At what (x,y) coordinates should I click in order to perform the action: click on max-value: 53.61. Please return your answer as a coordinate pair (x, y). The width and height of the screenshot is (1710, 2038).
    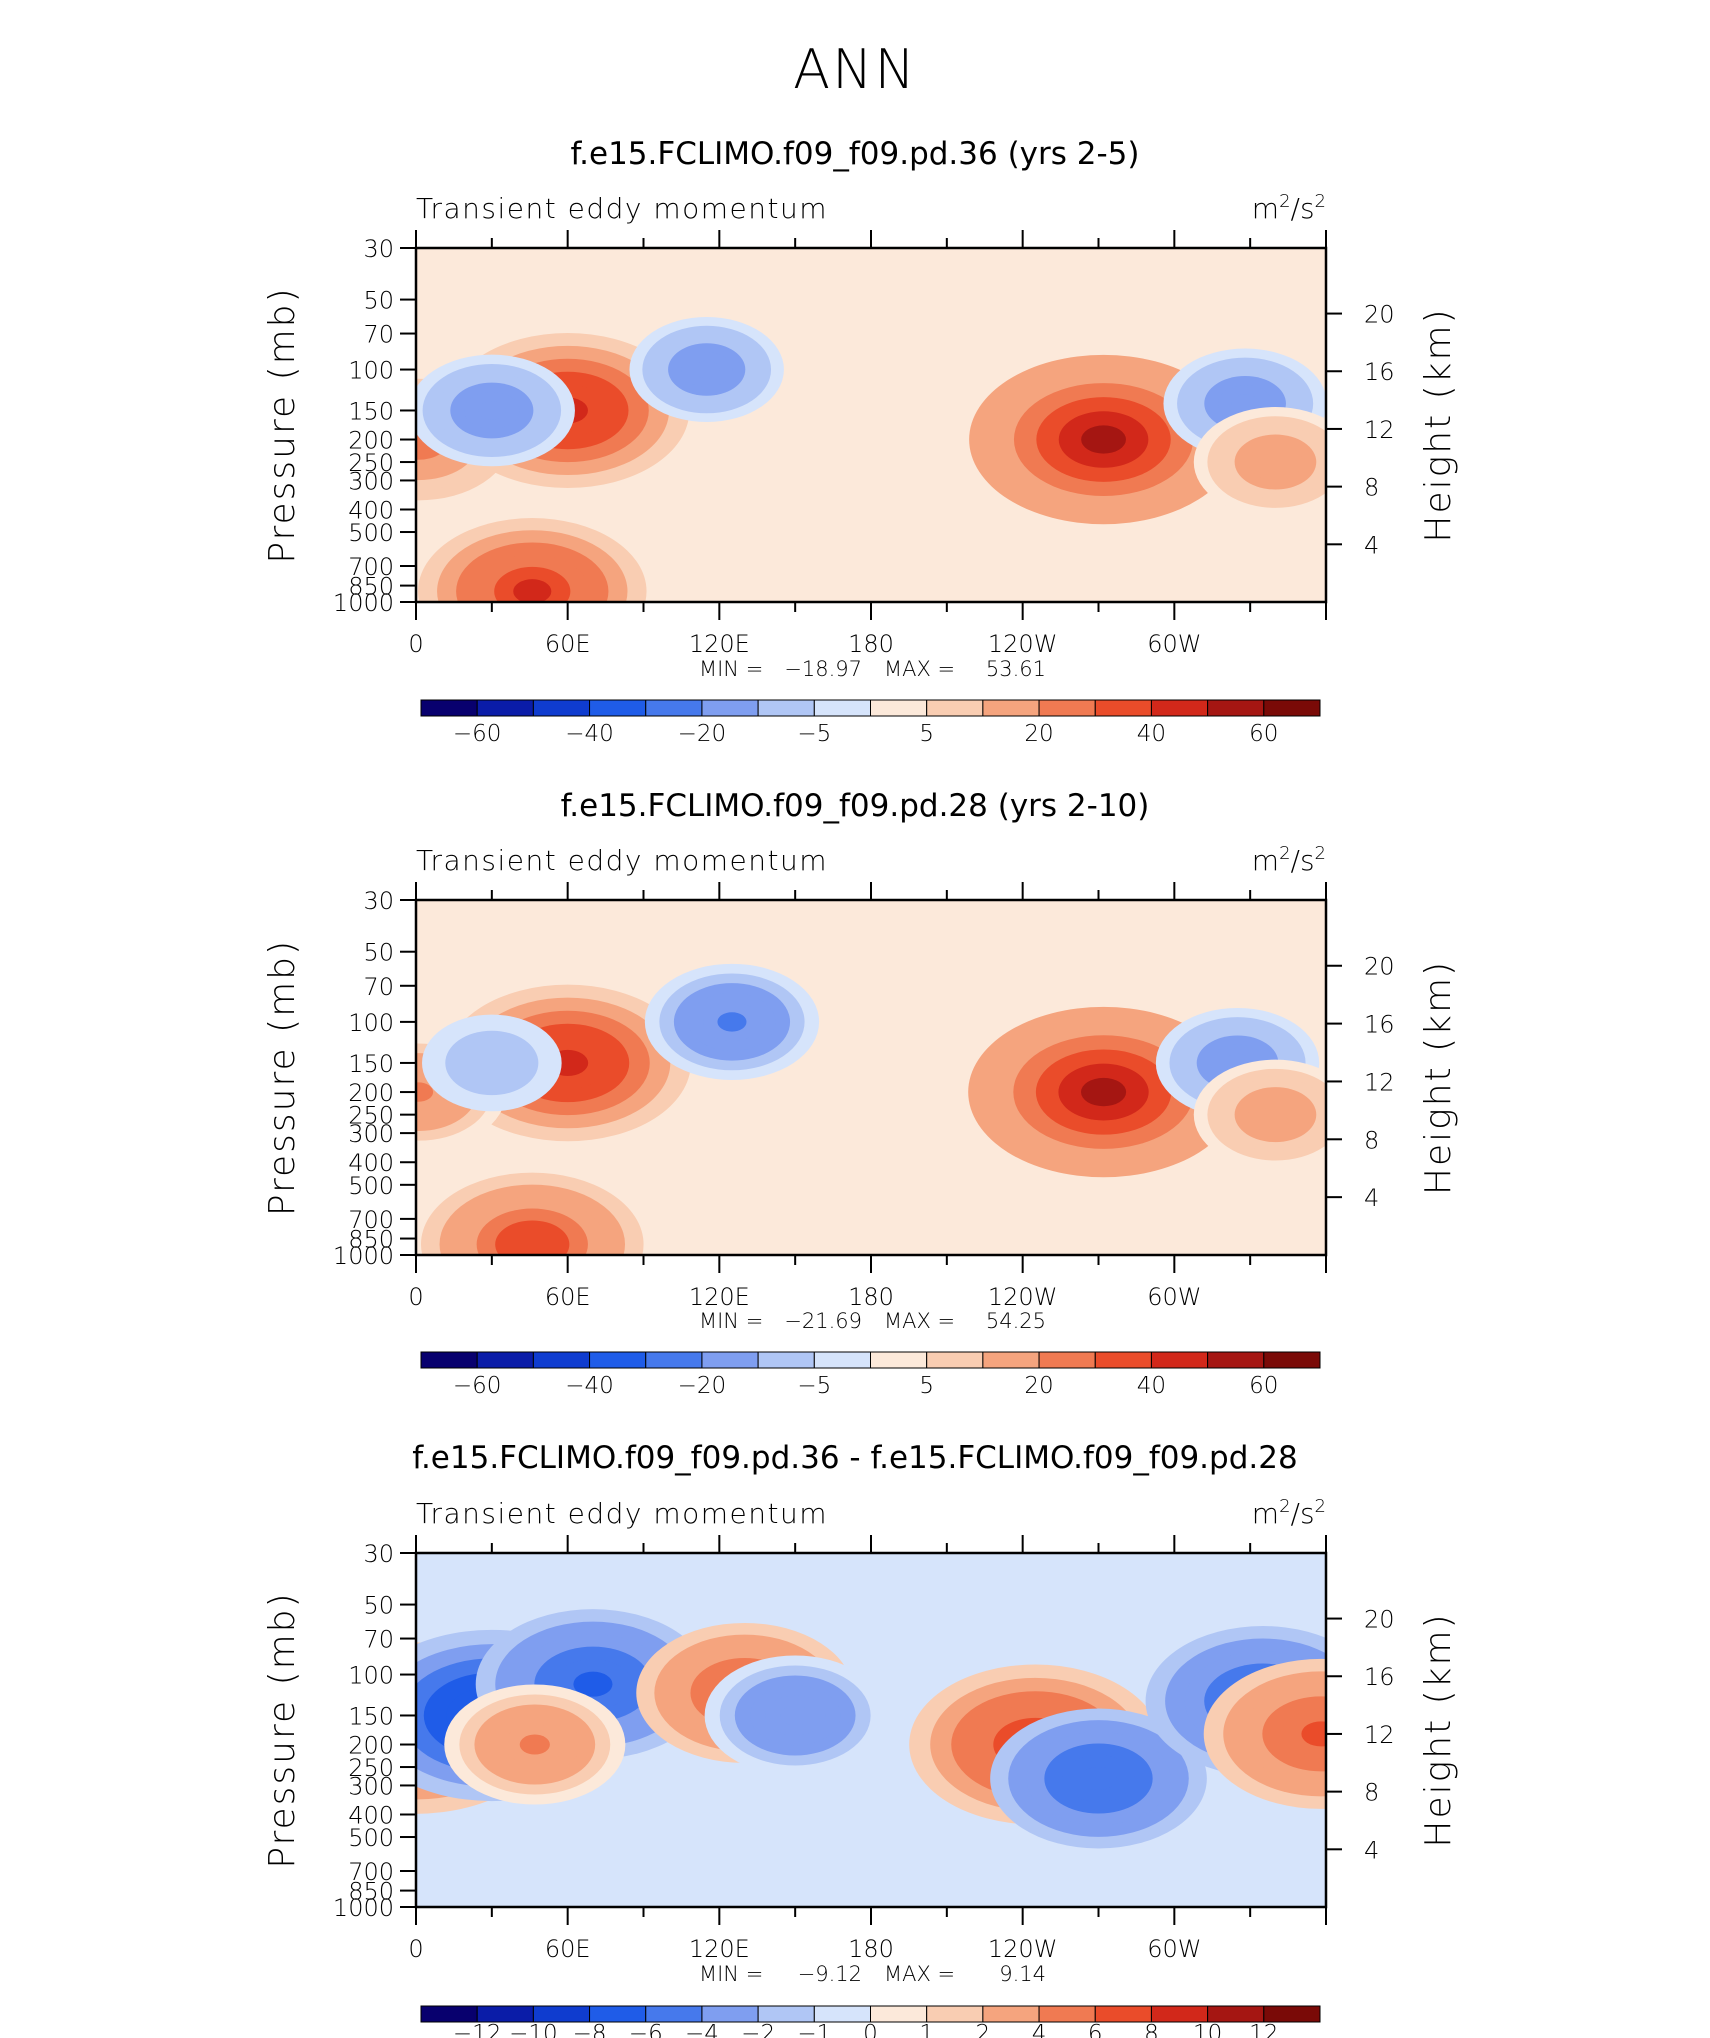
    Looking at the image, I should click on (1016, 669).